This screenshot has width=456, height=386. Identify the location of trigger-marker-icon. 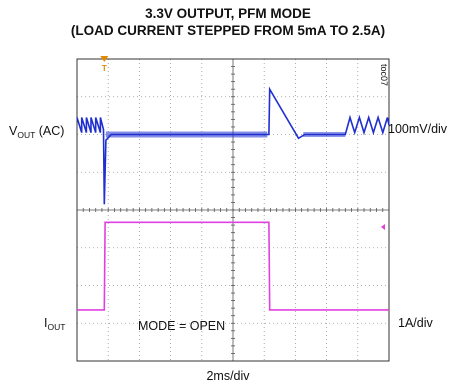
(104, 59).